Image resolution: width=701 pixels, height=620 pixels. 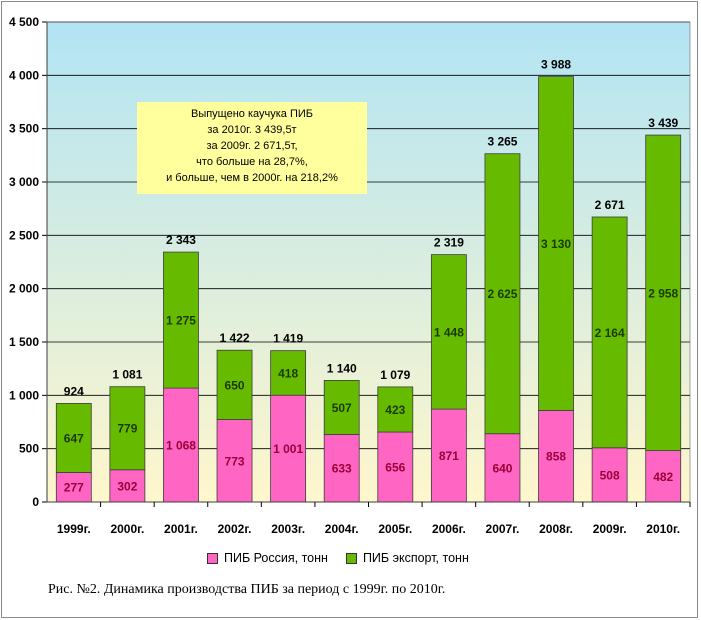 What do you see at coordinates (24, 182) in the screenshot?
I see `y-tick-label: 3 000` at bounding box center [24, 182].